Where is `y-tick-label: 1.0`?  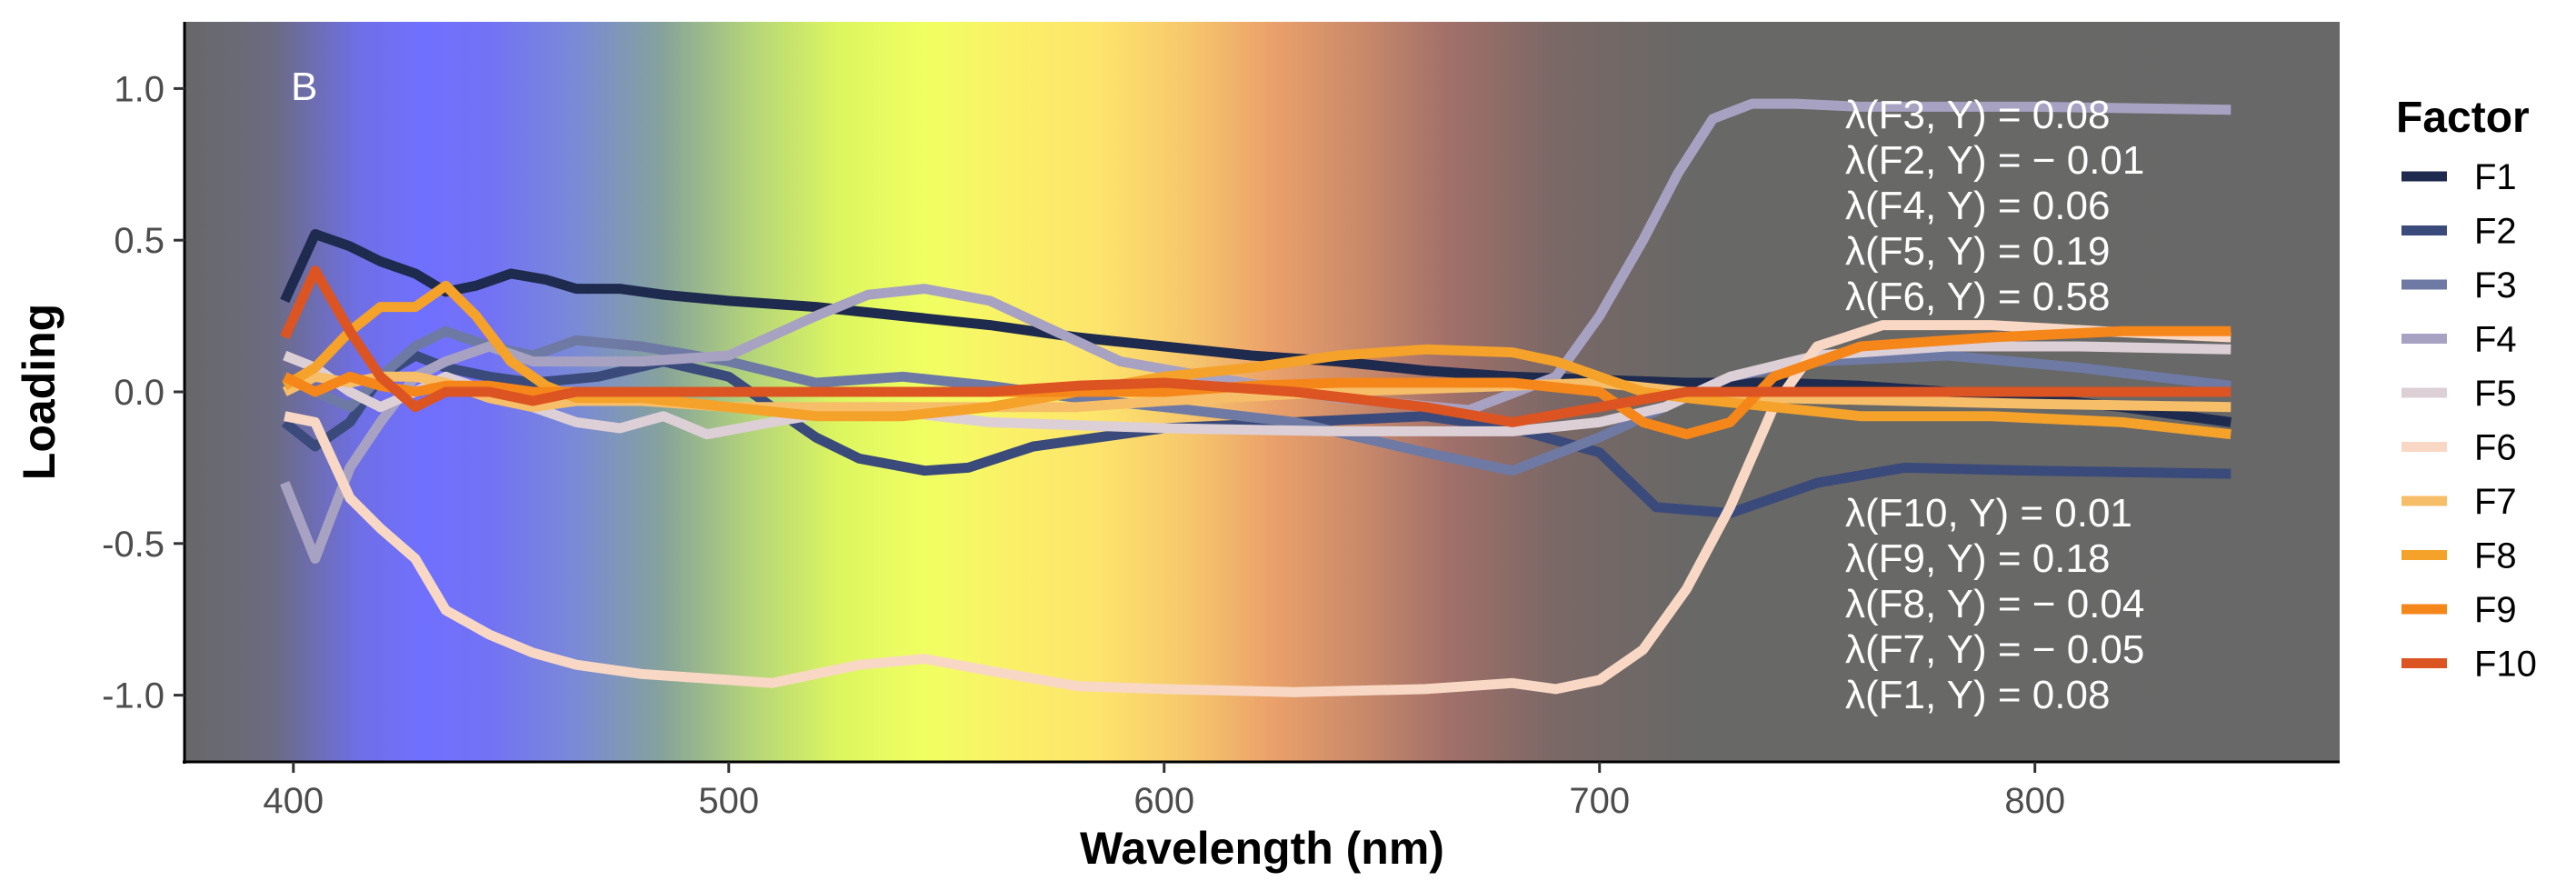
y-tick-label: 1.0 is located at coordinates (139, 89).